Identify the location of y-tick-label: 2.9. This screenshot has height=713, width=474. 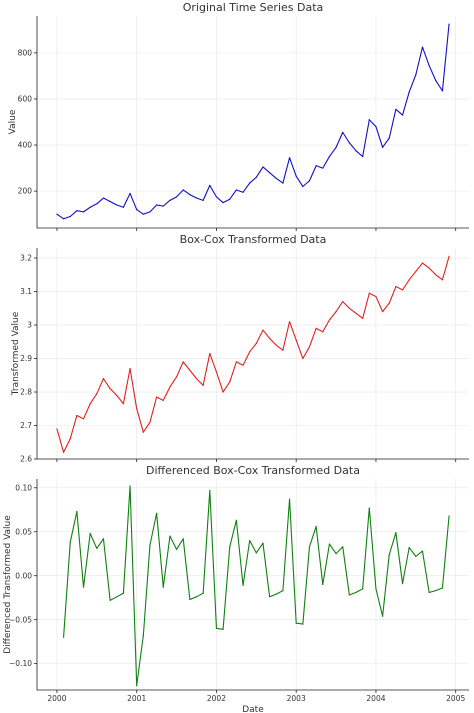
(26, 358).